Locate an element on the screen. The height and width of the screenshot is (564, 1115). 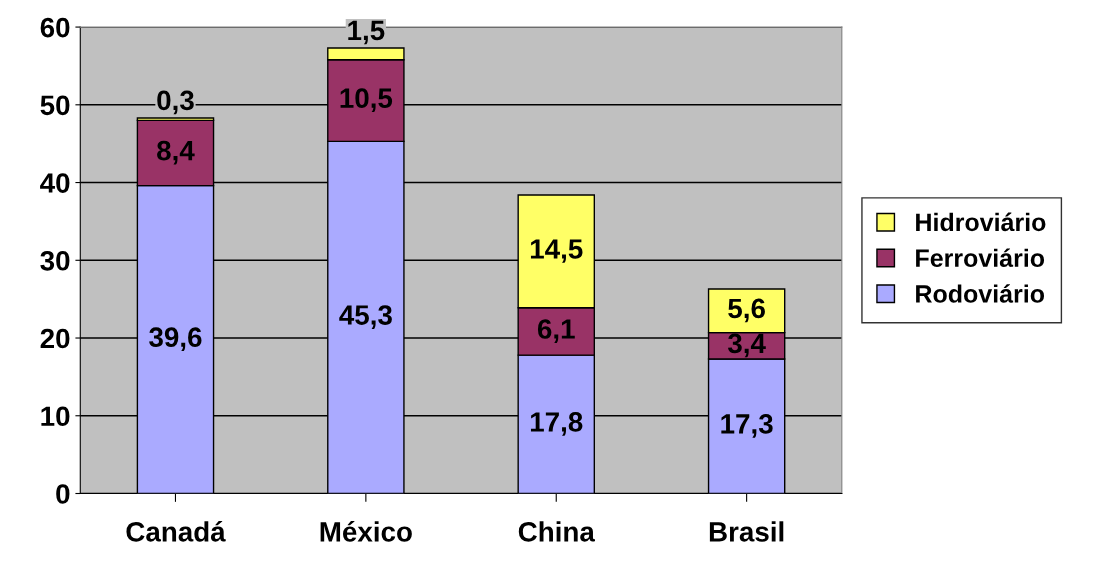
data-label: 17,8 is located at coordinates (556, 424).